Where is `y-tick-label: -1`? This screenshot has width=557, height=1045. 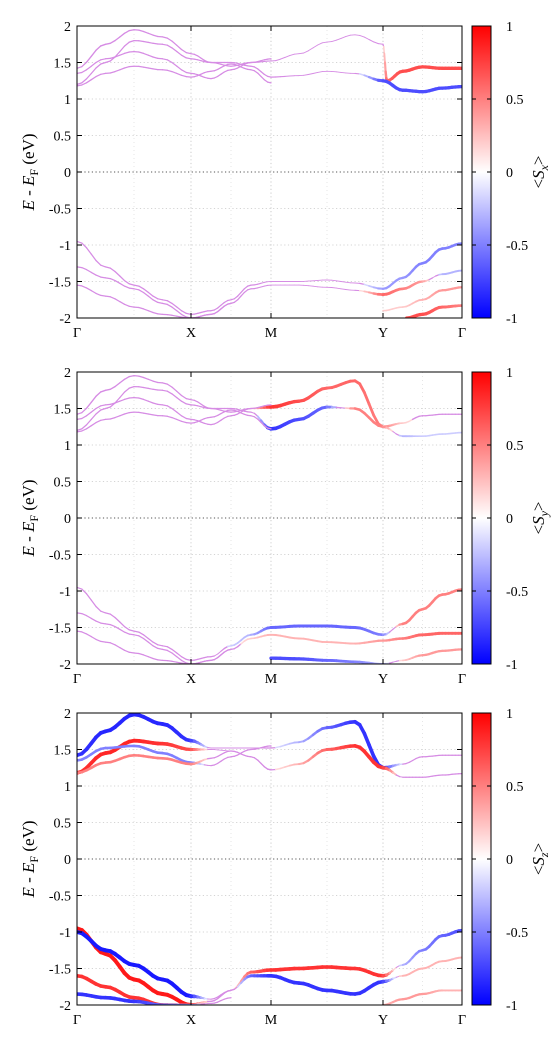
y-tick-label: -1 is located at coordinates (65, 933).